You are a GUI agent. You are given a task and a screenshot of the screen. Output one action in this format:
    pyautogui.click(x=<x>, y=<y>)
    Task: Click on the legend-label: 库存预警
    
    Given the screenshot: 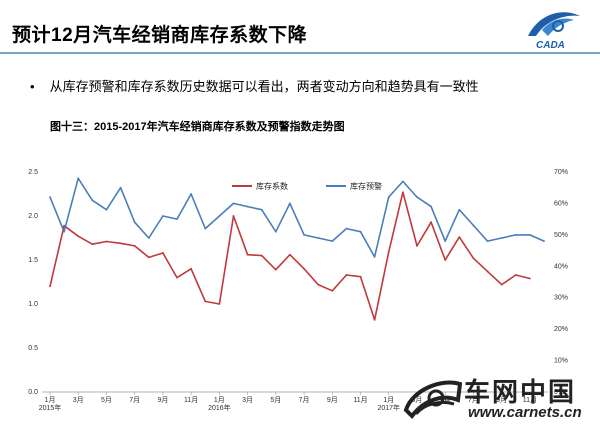 What is the action you would take?
    pyautogui.click(x=366, y=186)
    